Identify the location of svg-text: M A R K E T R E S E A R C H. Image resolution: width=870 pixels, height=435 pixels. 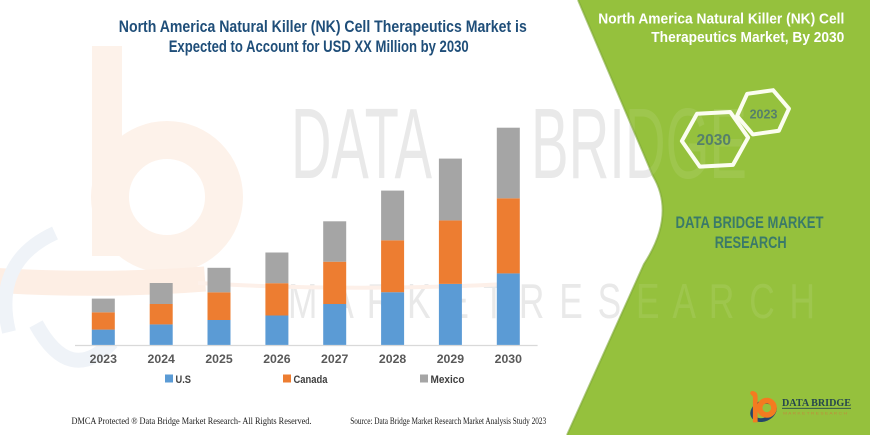
(815, 412).